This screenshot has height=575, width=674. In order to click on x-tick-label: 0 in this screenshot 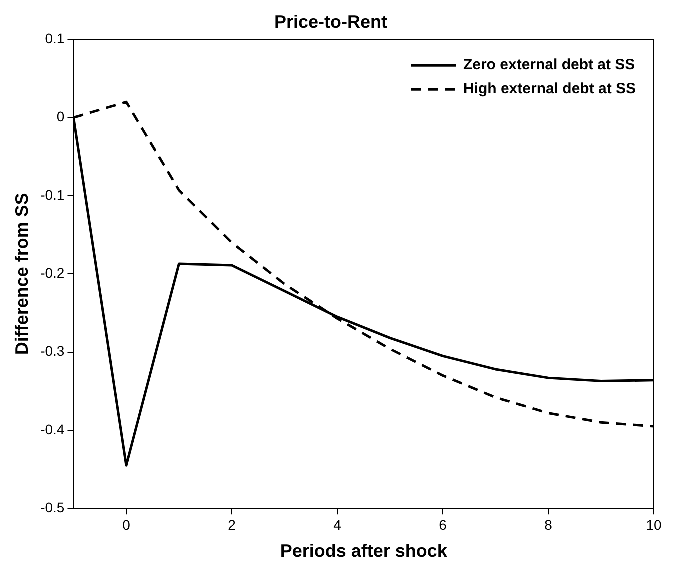, I will do `click(126, 524)`.